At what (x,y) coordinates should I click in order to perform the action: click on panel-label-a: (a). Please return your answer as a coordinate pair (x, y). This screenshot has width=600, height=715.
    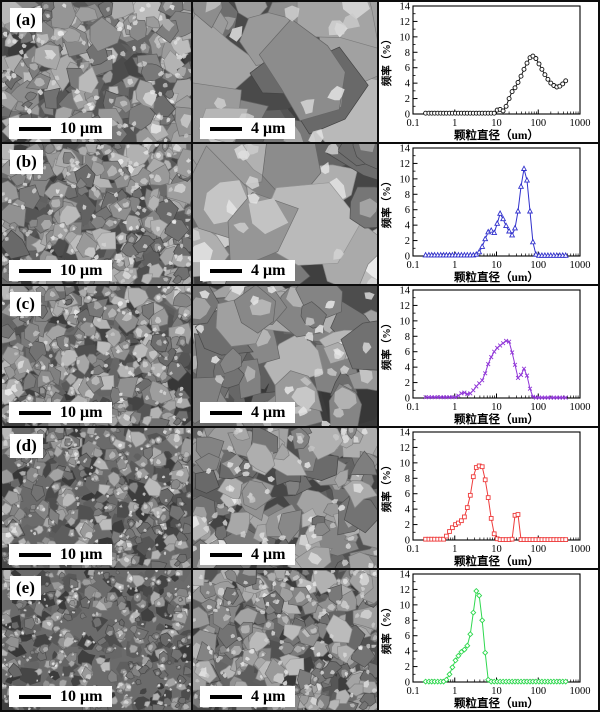
    Looking at the image, I should click on (26, 20).